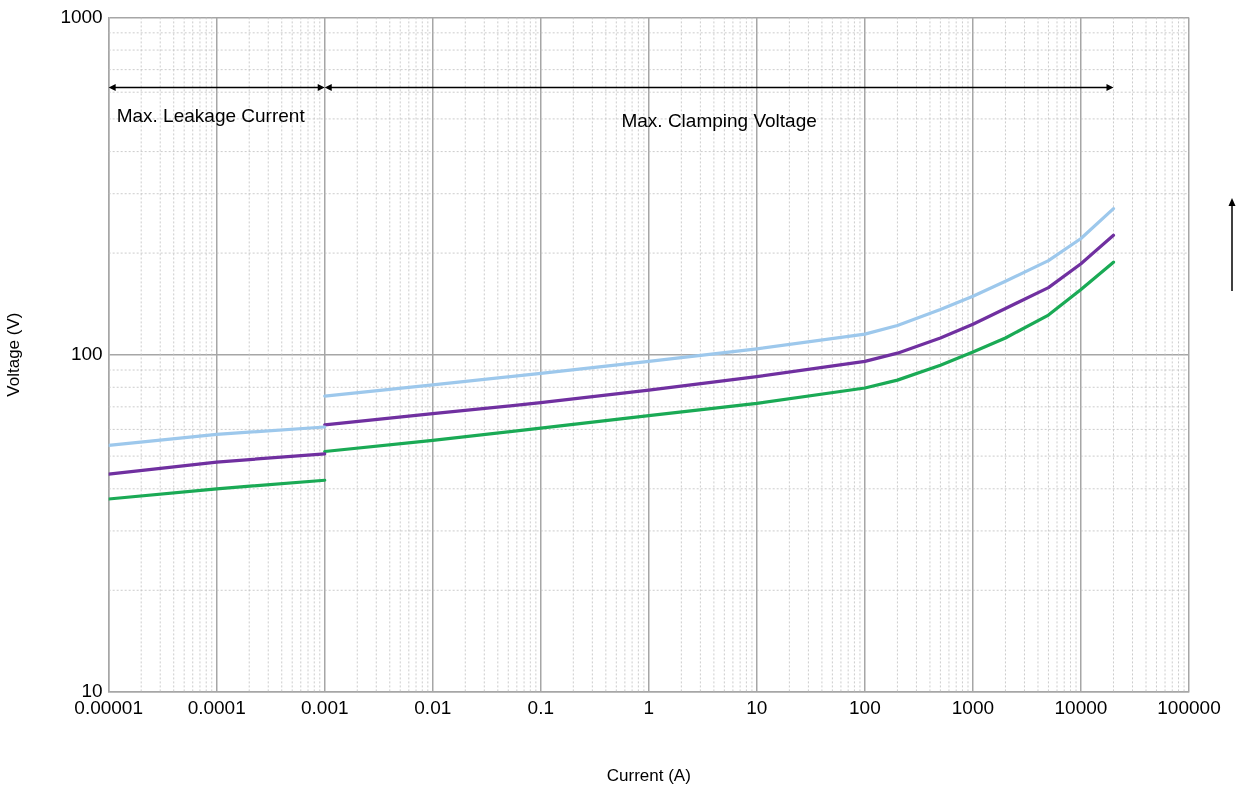 The width and height of the screenshot is (1237, 791). Describe the element at coordinates (86, 353) in the screenshot. I see `y-tick-label: 100` at that location.